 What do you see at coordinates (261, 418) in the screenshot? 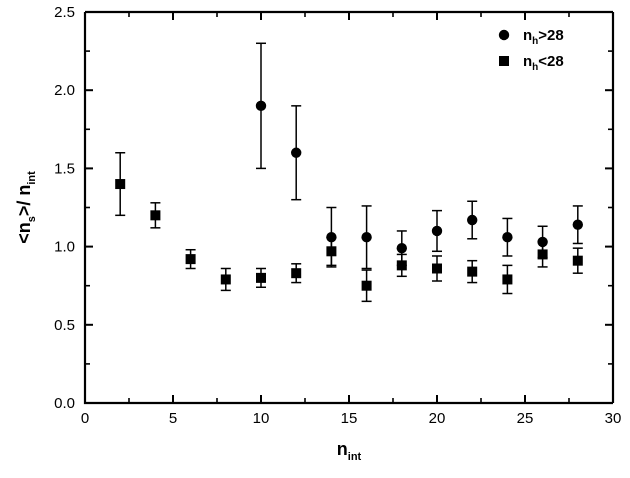
I see `x-tick-label: 10` at bounding box center [261, 418].